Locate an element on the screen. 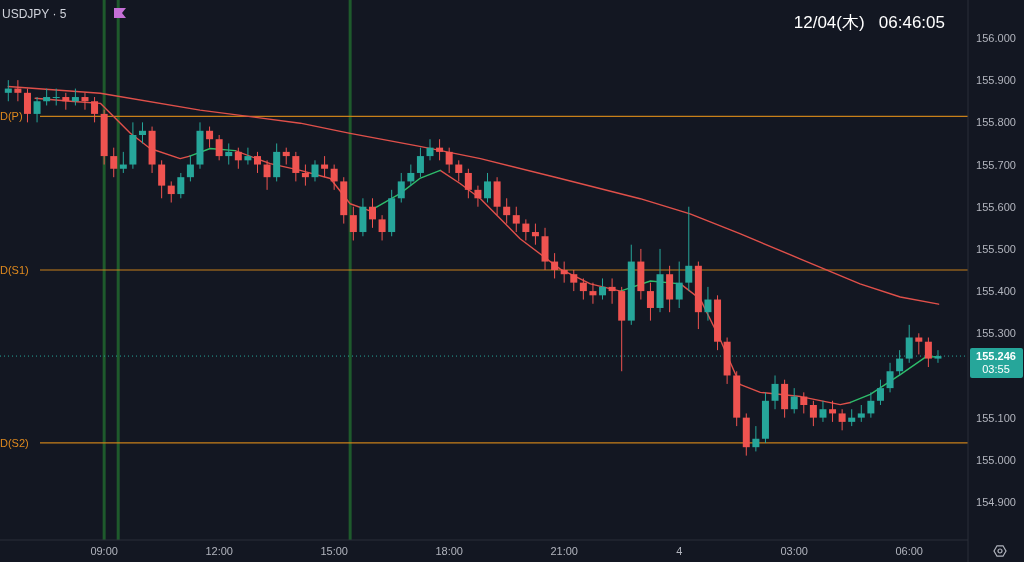 The width and height of the screenshot is (1024, 562). x-tick-label: 06:00 is located at coordinates (909, 551).